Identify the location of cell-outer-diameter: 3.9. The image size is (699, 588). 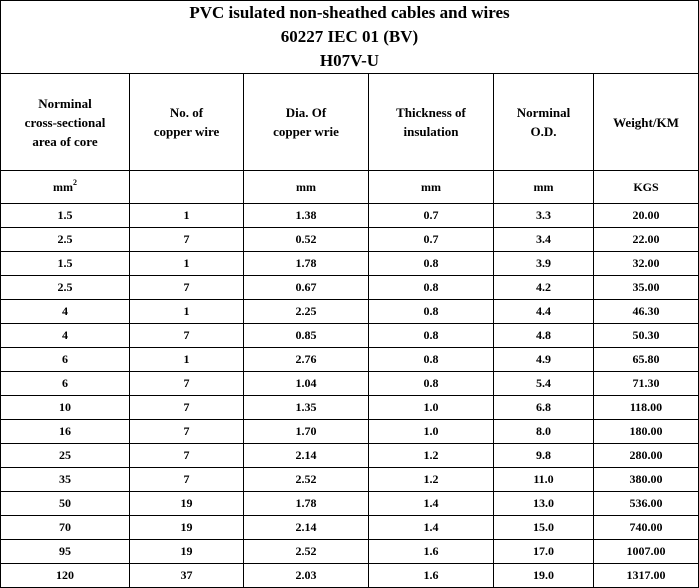
(543, 263).